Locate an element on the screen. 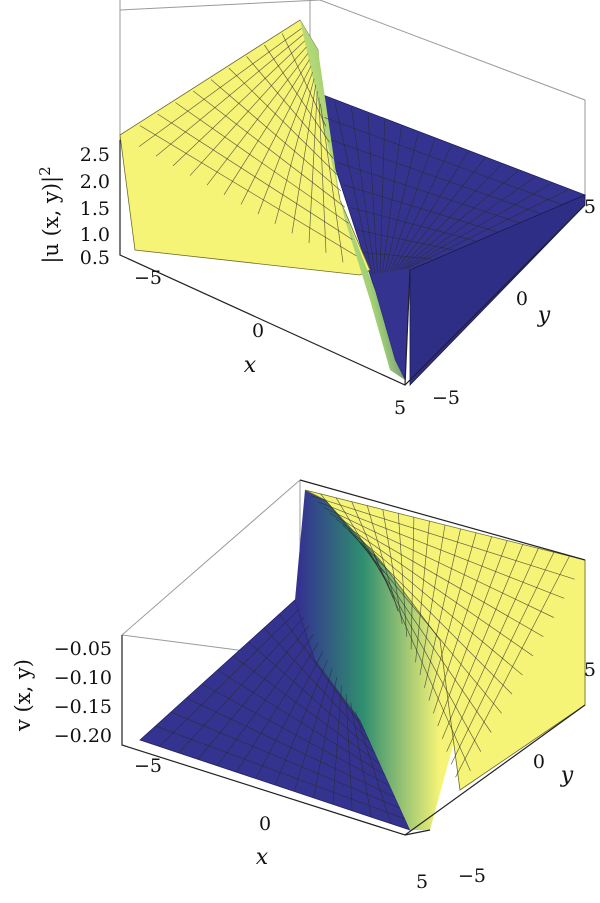 This screenshot has width=600, height=903. z-tick-label: −0.10 is located at coordinates (83, 678).